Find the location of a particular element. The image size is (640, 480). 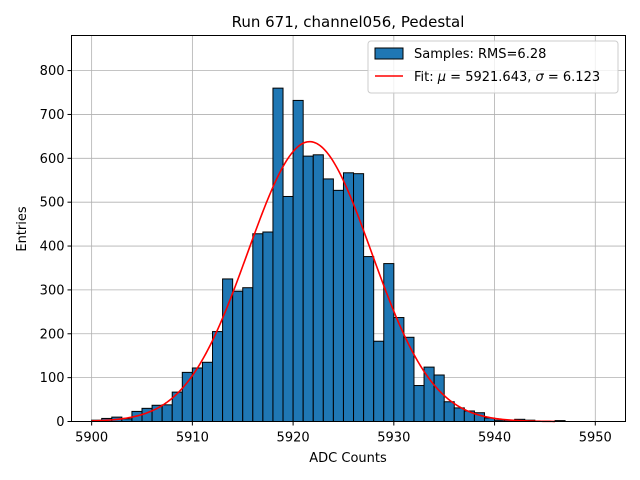

legend-box is located at coordinates (493, 67).